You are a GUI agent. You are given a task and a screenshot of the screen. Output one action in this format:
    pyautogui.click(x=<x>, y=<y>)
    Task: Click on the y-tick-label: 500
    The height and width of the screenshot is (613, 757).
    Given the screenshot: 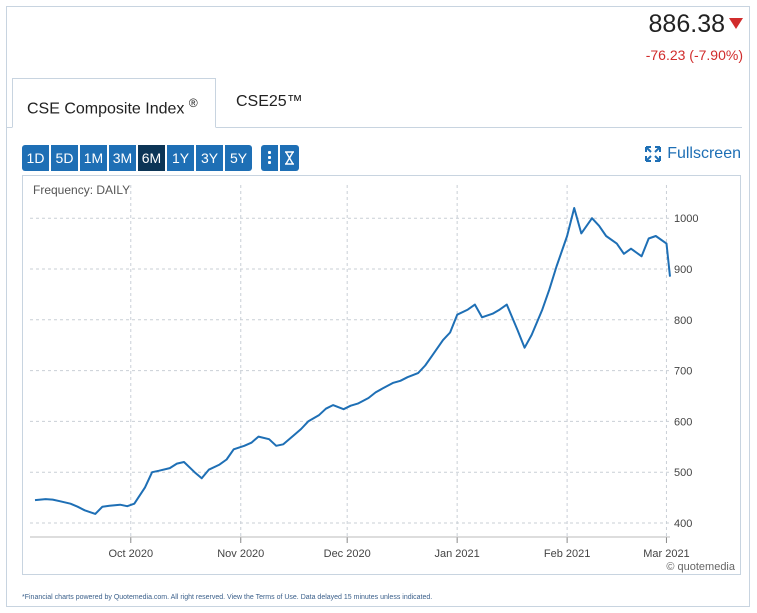 What is the action you would take?
    pyautogui.click(x=683, y=473)
    